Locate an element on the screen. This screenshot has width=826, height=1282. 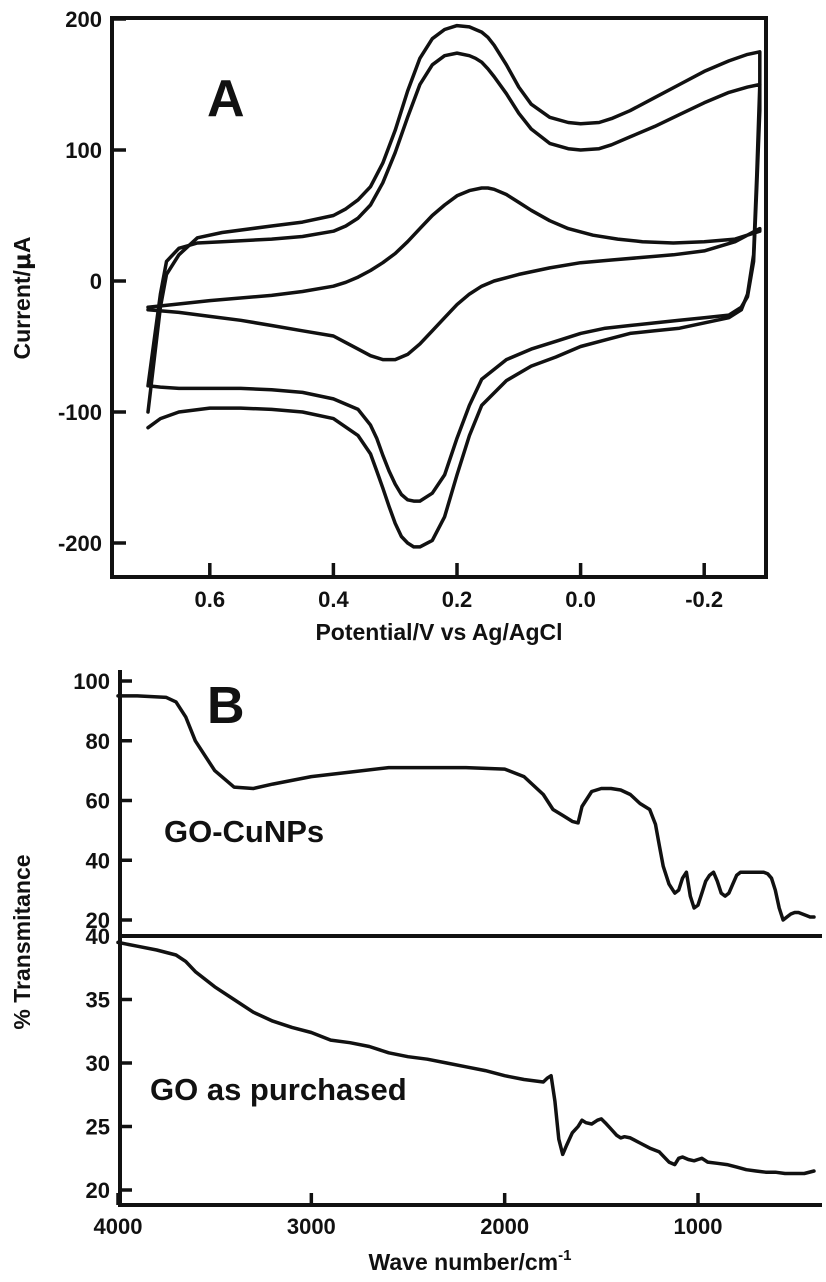
panel-b-y-tick-label-go-cunps: 60 is located at coordinates (98, 801).